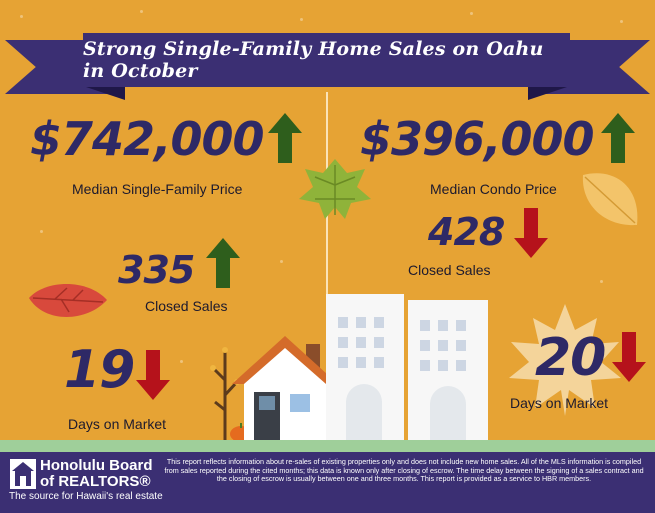  What do you see at coordinates (285, 389) in the screenshot?
I see `house-icon` at bounding box center [285, 389].